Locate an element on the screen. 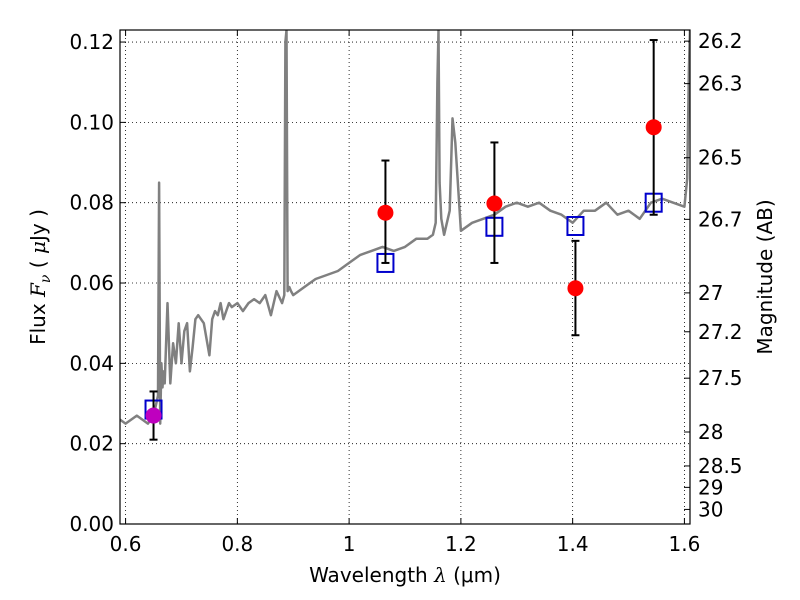 This screenshot has width=800, height=600. y2-tick-label: 28 is located at coordinates (710, 432).